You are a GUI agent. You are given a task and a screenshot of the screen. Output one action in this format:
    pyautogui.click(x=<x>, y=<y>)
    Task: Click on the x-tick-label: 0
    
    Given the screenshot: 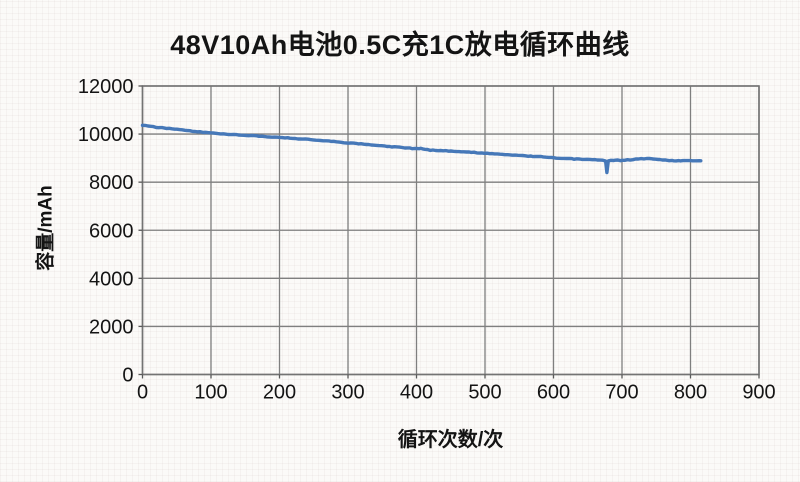 What is the action you would take?
    pyautogui.click(x=142, y=393)
    